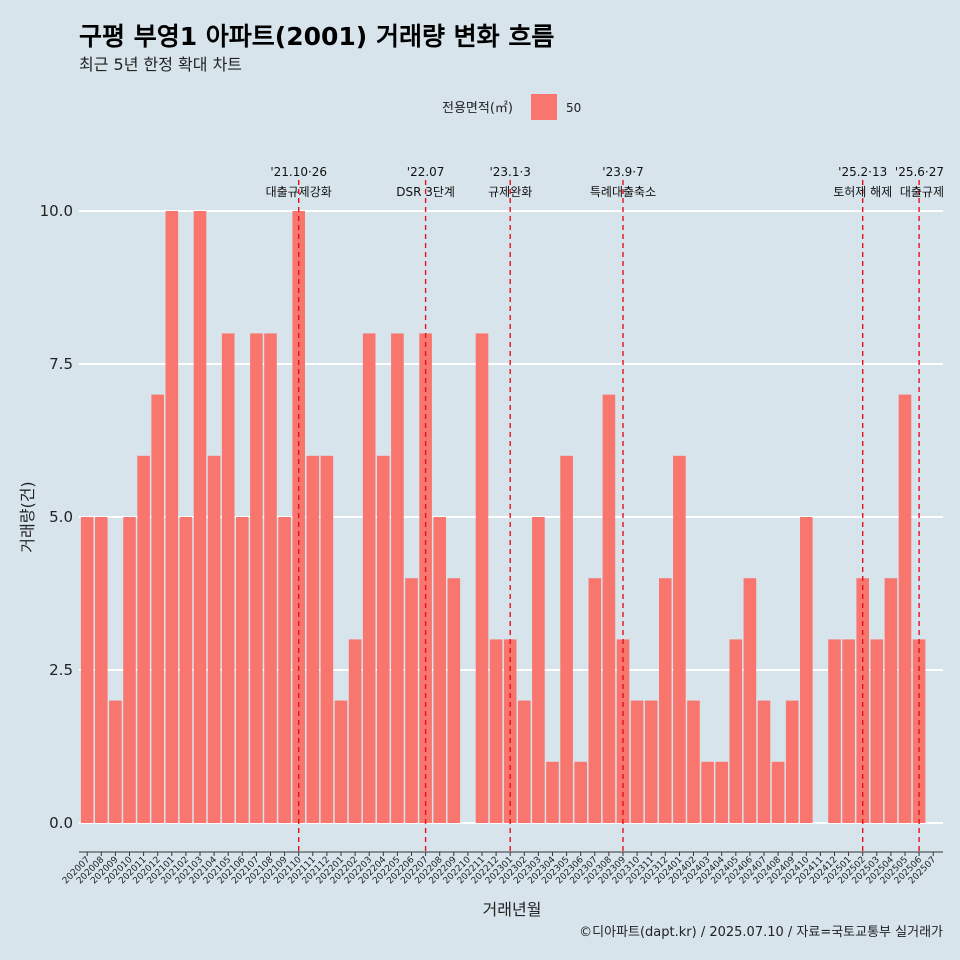  What do you see at coordinates (61, 670) in the screenshot?
I see `y-tick-label: 2.5` at bounding box center [61, 670].